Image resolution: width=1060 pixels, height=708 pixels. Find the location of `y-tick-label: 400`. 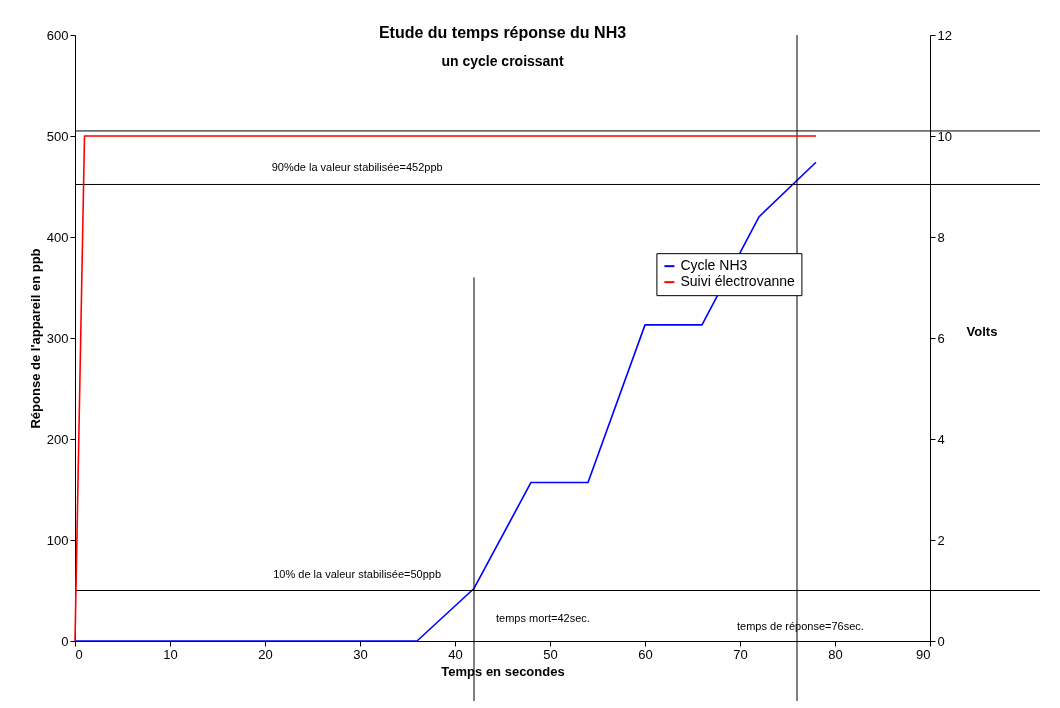

y-tick-label: 400 is located at coordinates (57, 237).